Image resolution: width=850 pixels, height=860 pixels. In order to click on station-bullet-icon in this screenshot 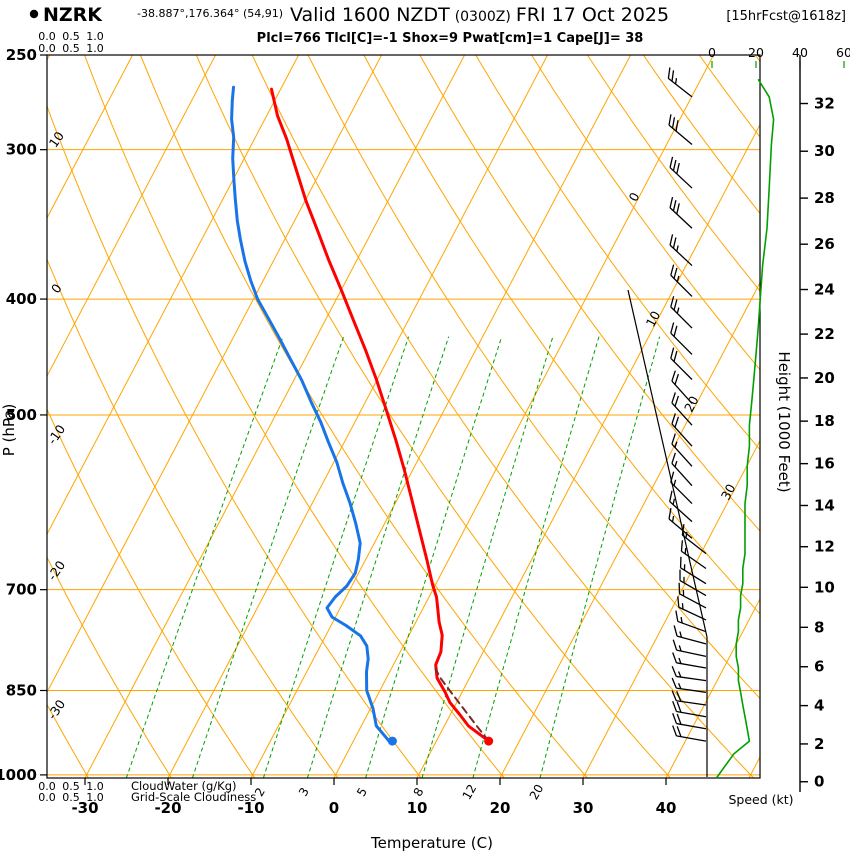, I will do `click(34, 14)`.